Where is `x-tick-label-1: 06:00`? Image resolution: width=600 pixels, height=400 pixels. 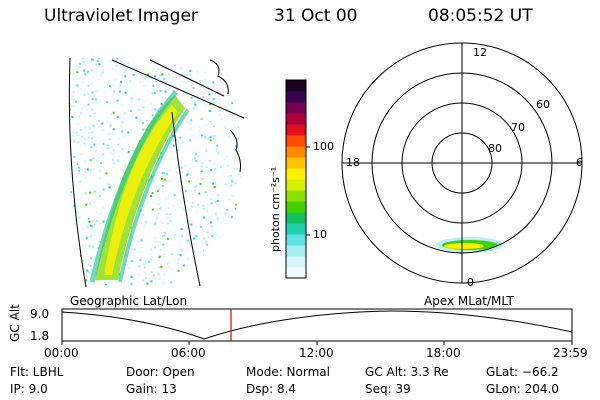 x-tick-label-1: 06:00 is located at coordinates (188, 353).